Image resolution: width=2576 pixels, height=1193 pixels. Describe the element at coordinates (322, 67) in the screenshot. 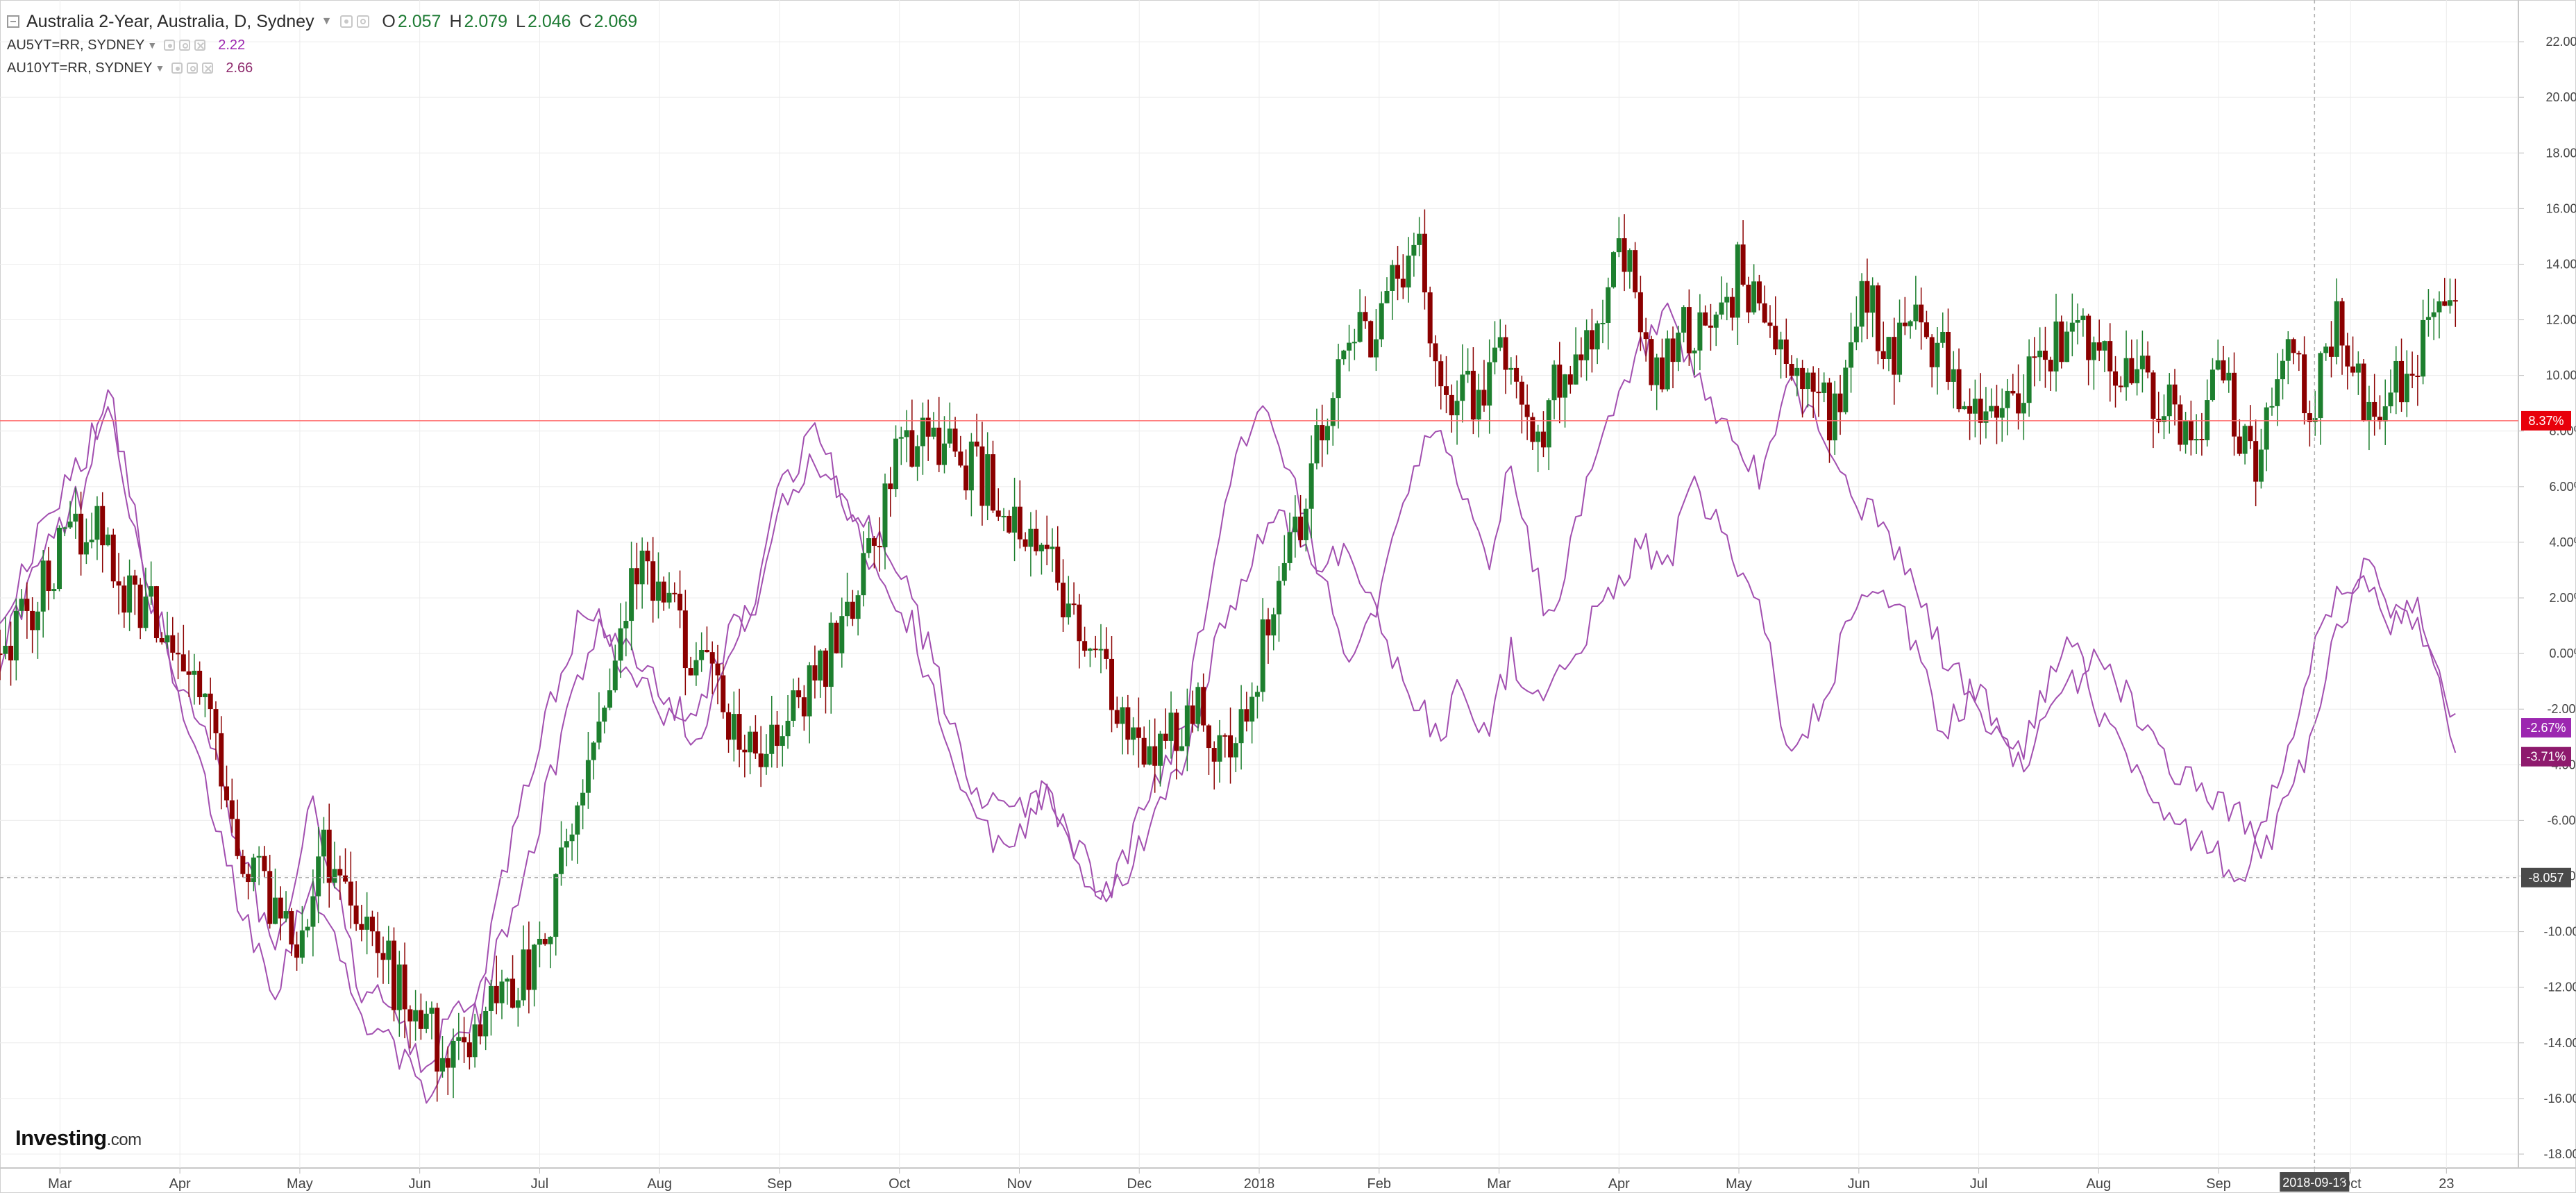

I see `legend-series-row-10y: AU10YT=RR, SYDNEY ▼ 2.66` at that location.